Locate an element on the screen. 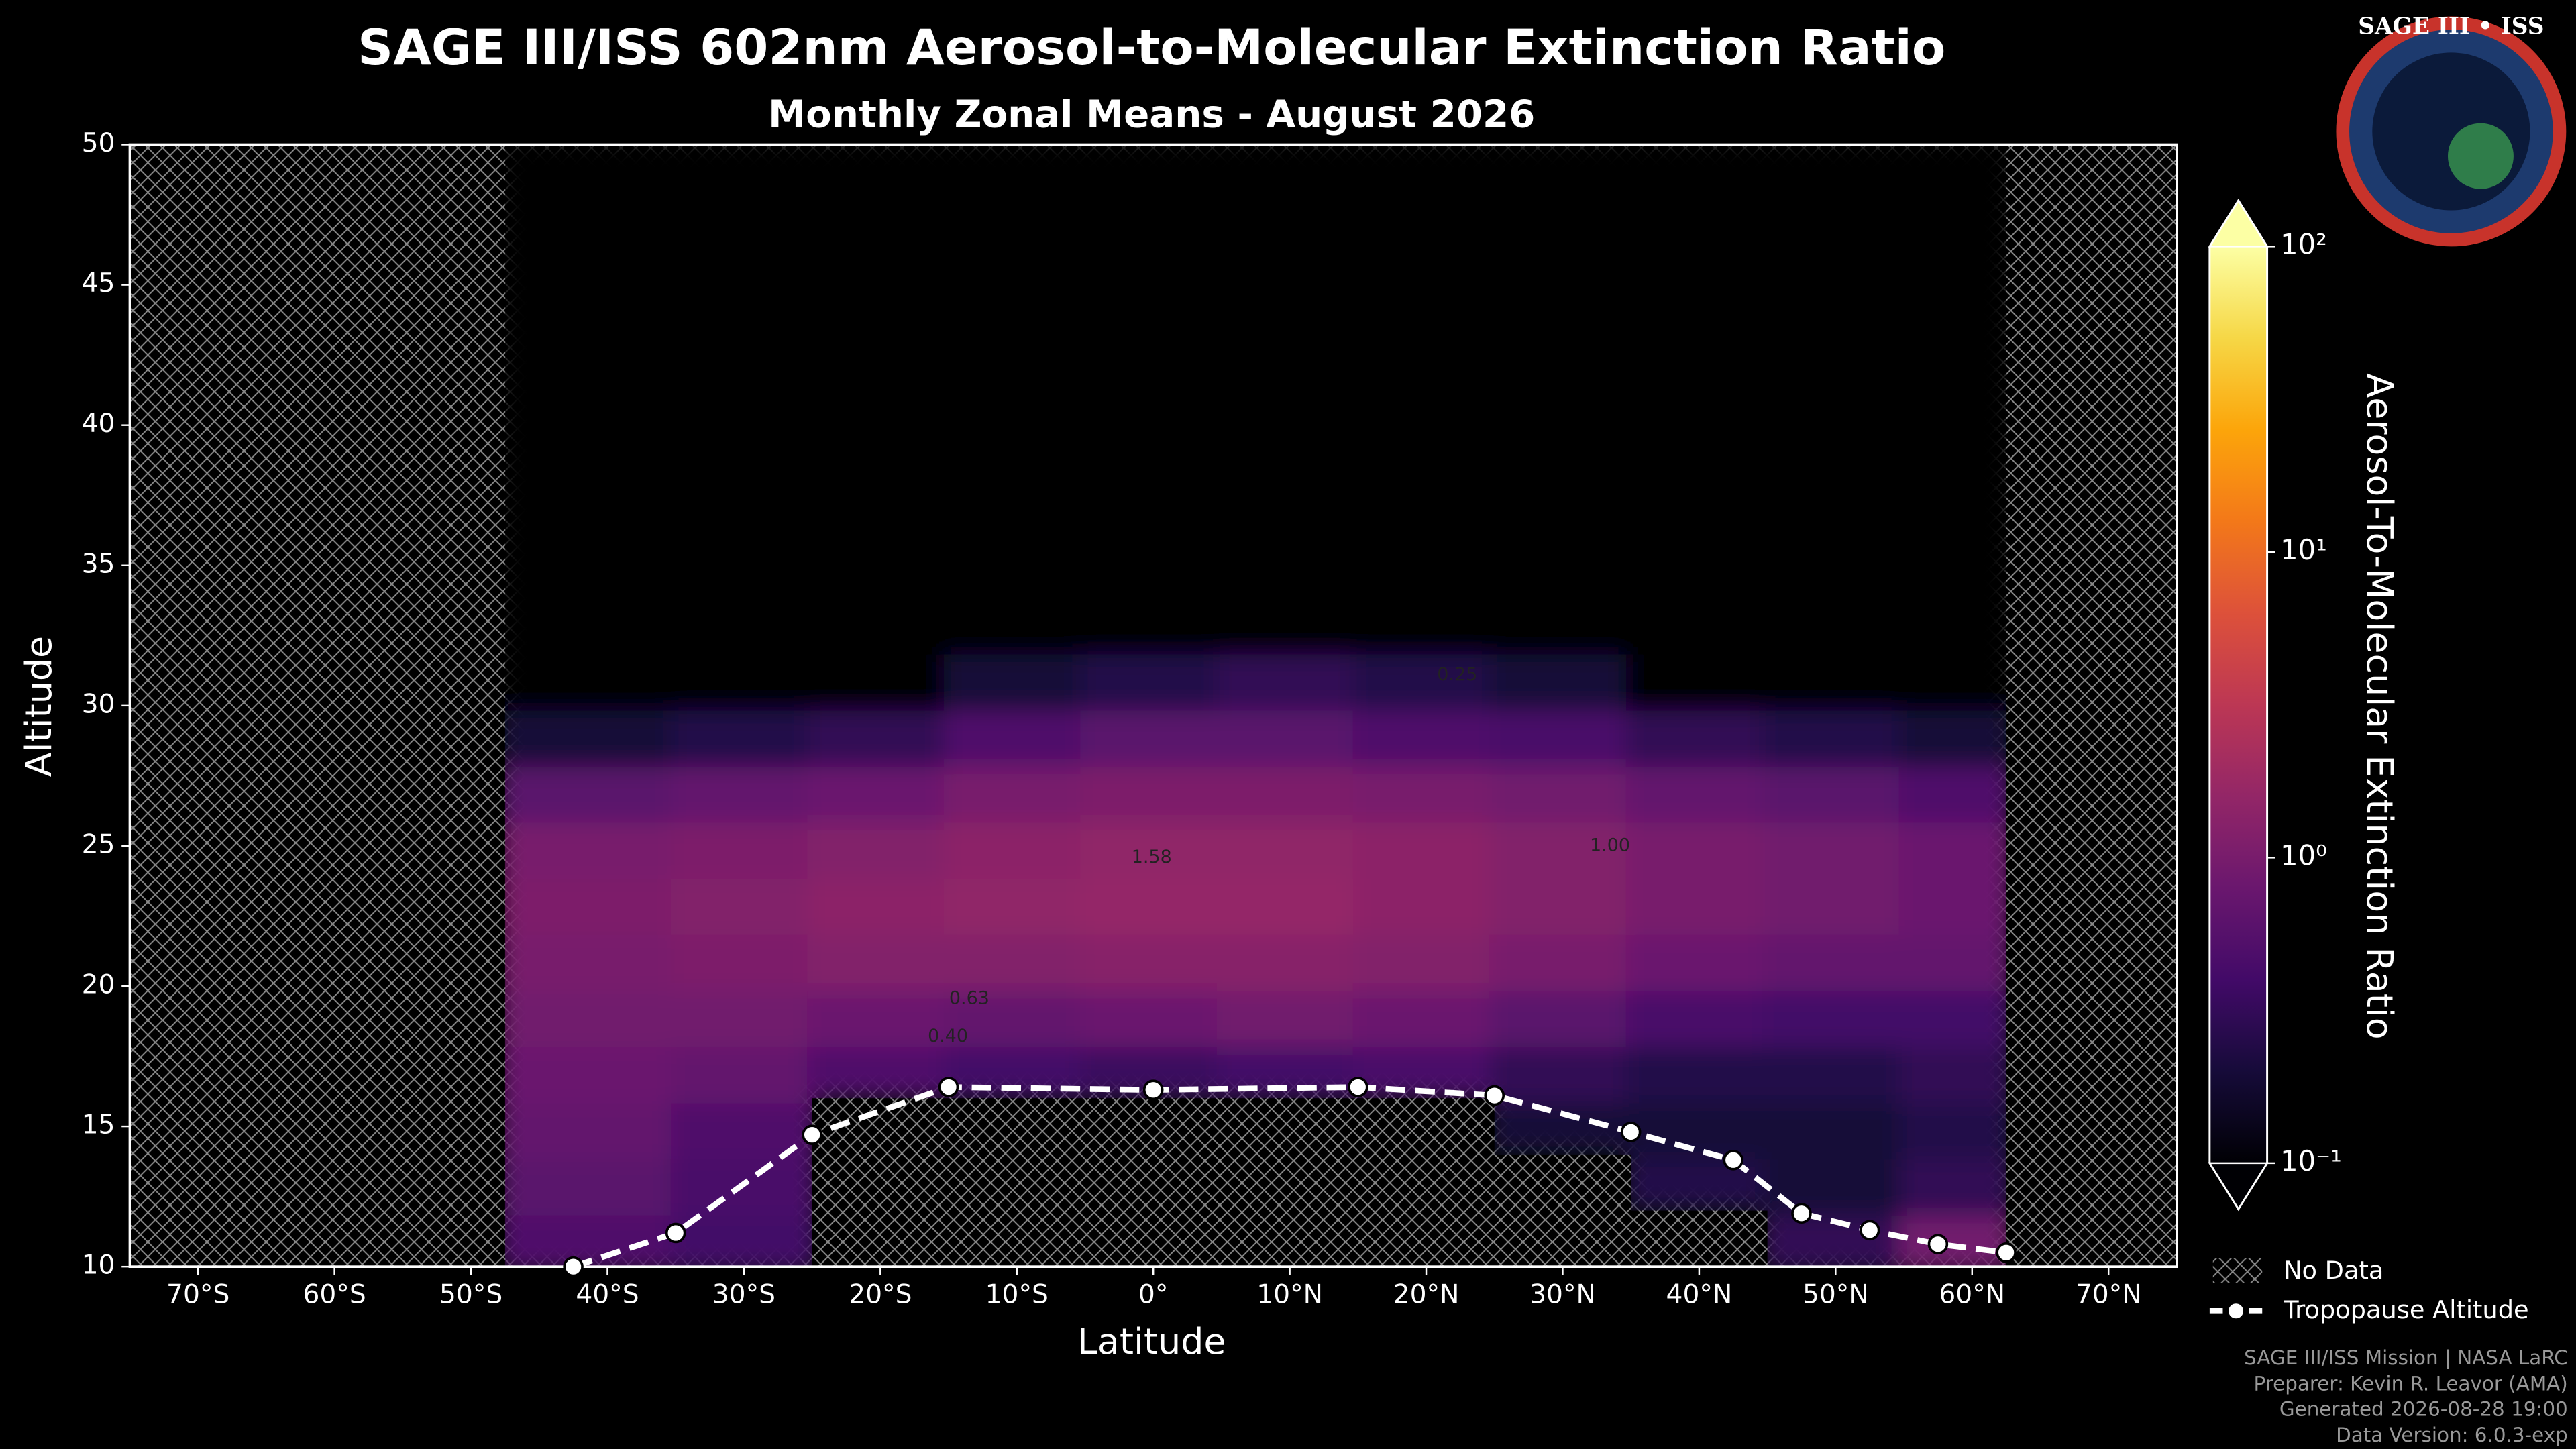 This screenshot has width=2576, height=1449. colorbar-tick-label: 10⁻¹ is located at coordinates (2311, 1160).